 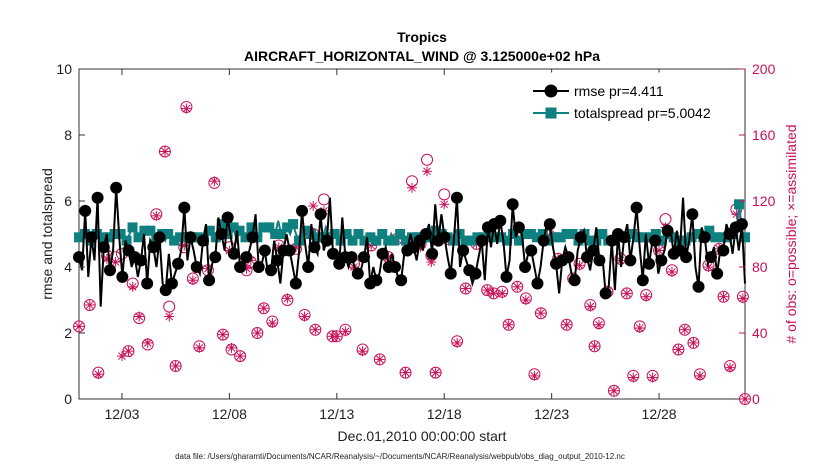 What do you see at coordinates (756, 399) in the screenshot?
I see `y-tick-right-0: 0` at bounding box center [756, 399].